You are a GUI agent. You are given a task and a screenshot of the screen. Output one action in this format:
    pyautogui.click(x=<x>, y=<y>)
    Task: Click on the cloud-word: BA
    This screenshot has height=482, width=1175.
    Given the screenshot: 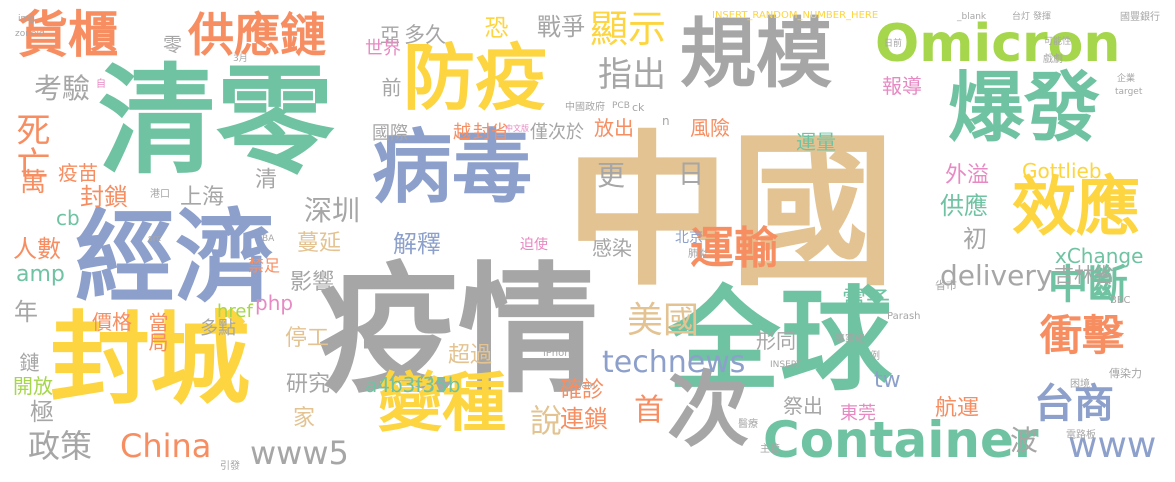 What is the action you would take?
    pyautogui.click(x=268, y=239)
    